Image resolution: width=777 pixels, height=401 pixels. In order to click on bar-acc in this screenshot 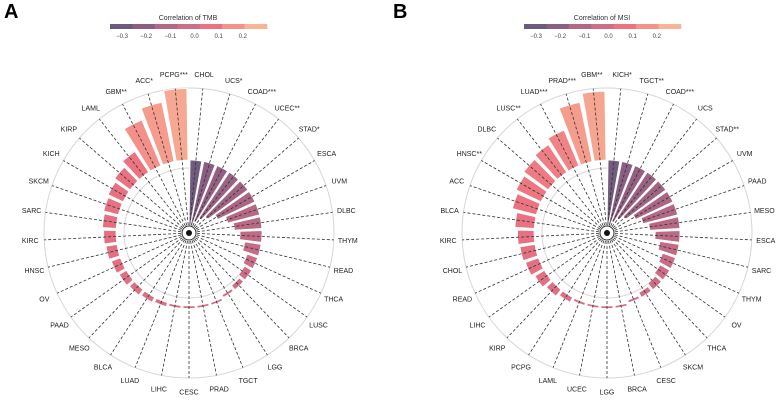, I will do `click(157, 133)`.